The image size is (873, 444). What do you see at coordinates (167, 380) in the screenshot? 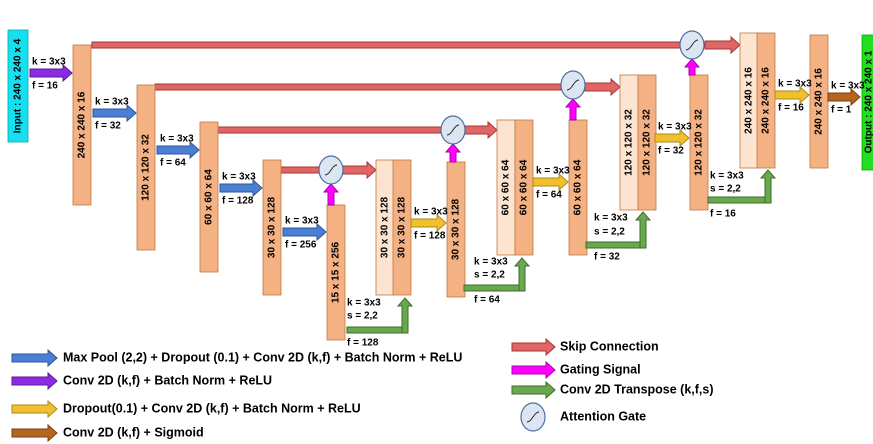
I see `legend-text: Conv 2D (k,f) + Batch Norm + ReLU` at bounding box center [167, 380].